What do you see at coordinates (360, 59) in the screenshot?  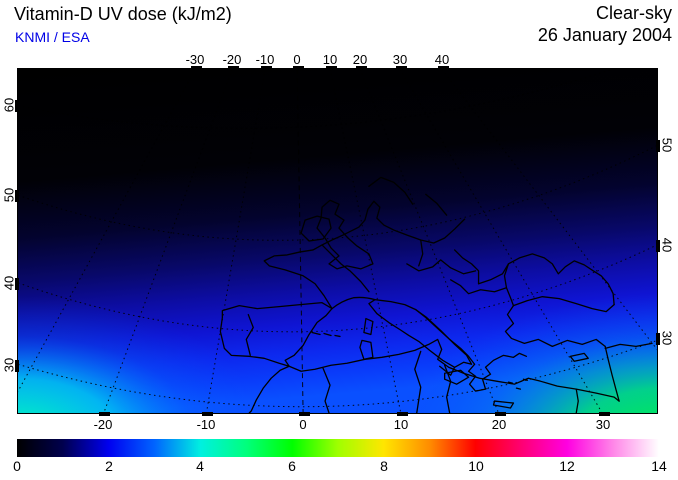 I see `top-axis-tick-label: 20` at bounding box center [360, 59].